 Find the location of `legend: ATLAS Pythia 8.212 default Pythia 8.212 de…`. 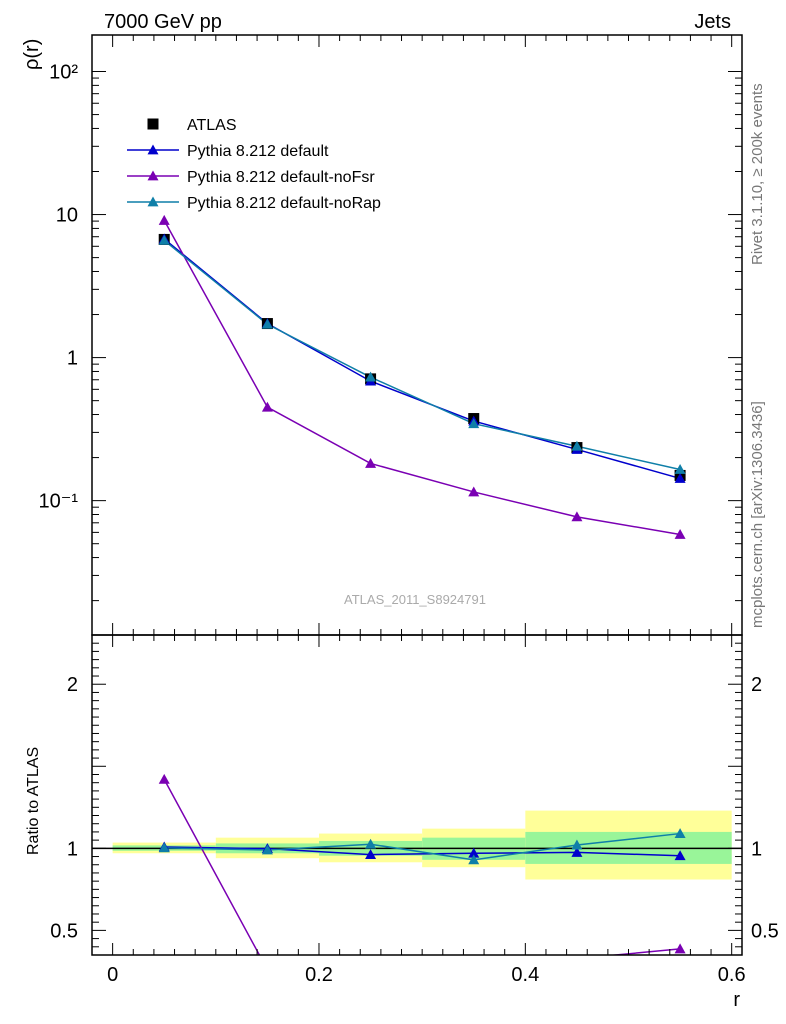

legend: ATLAS Pythia 8.212 default Pythia 8.212 de… is located at coordinates (254, 164).